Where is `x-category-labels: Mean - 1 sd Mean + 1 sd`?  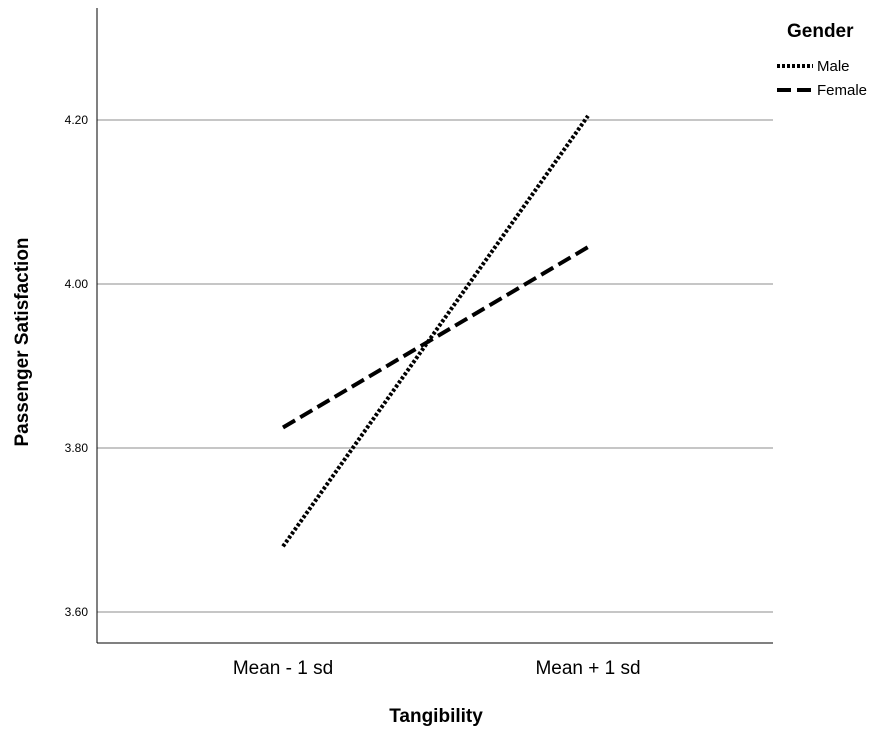 x-category-labels: Mean - 1 sd Mean + 1 sd is located at coordinates (437, 668).